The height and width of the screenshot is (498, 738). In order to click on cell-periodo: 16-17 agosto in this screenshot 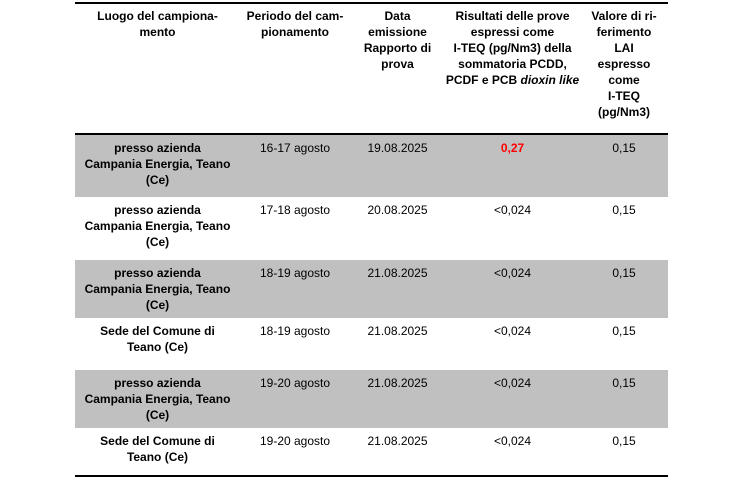, I will do `click(295, 148)`.